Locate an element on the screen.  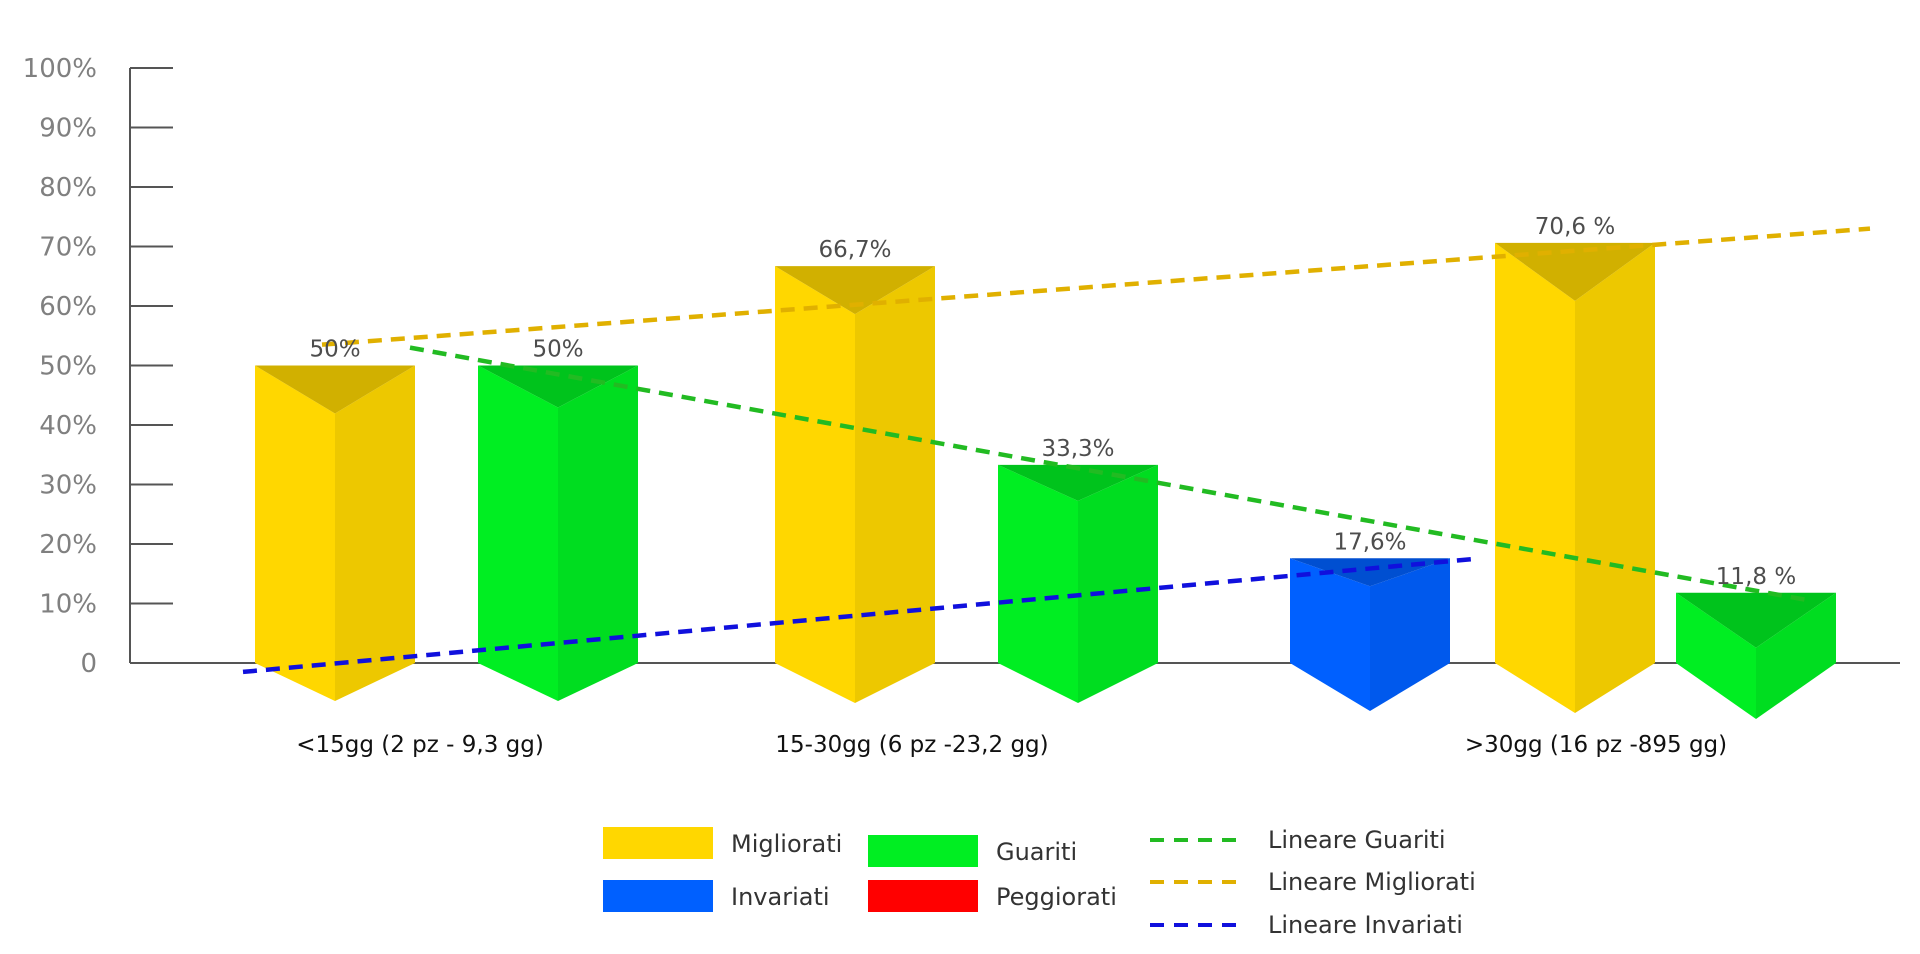
data-label-guariti: 33,3% is located at coordinates (1077, 449).